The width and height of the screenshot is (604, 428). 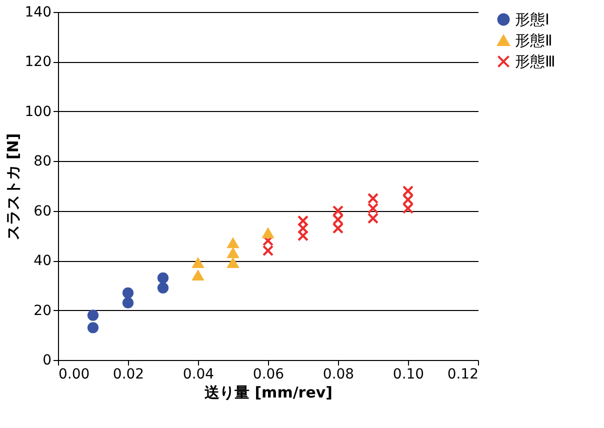 What do you see at coordinates (462, 374) in the screenshot?
I see `x-tick-label: 0.12` at bounding box center [462, 374].